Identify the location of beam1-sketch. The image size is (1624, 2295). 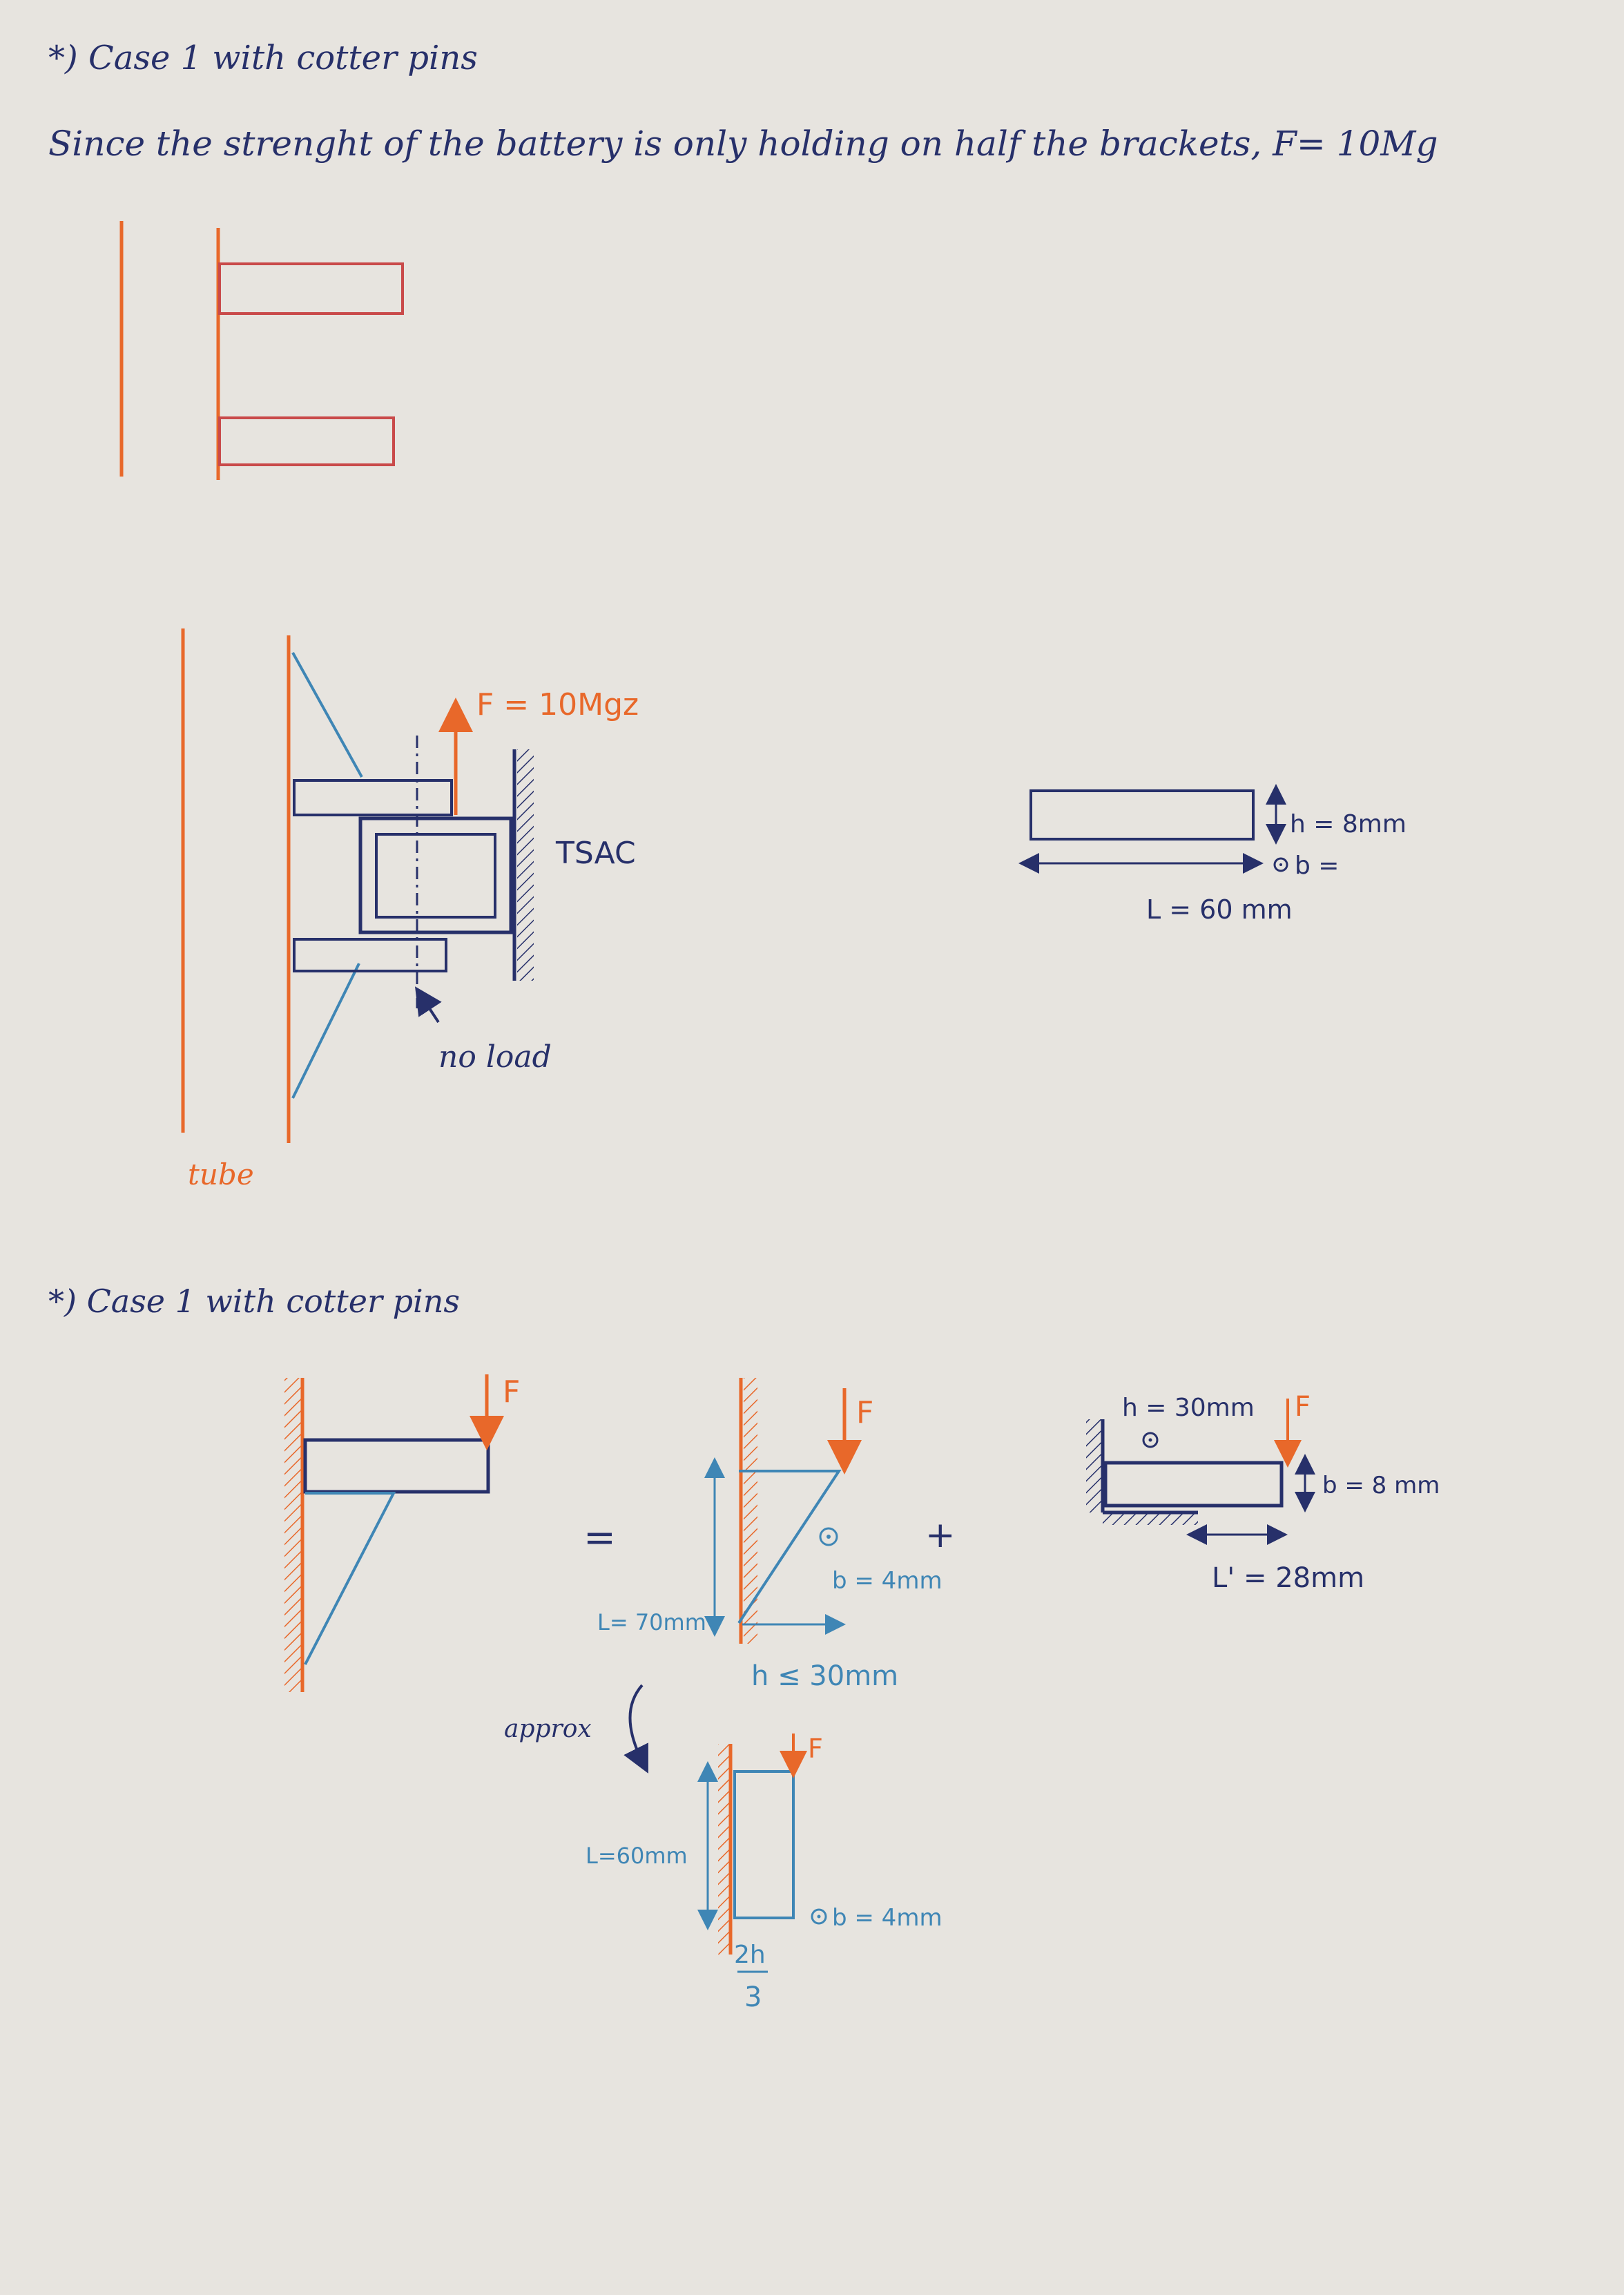
(1153, 829).